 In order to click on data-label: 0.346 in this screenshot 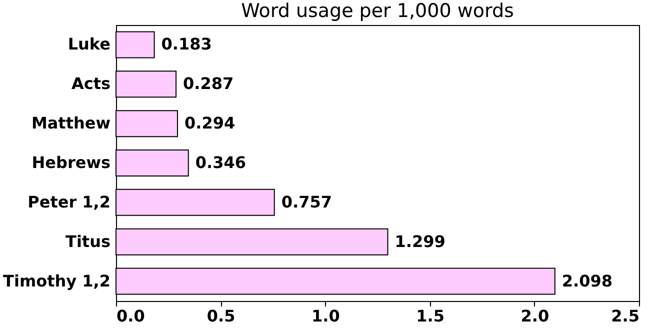, I will do `click(220, 162)`.